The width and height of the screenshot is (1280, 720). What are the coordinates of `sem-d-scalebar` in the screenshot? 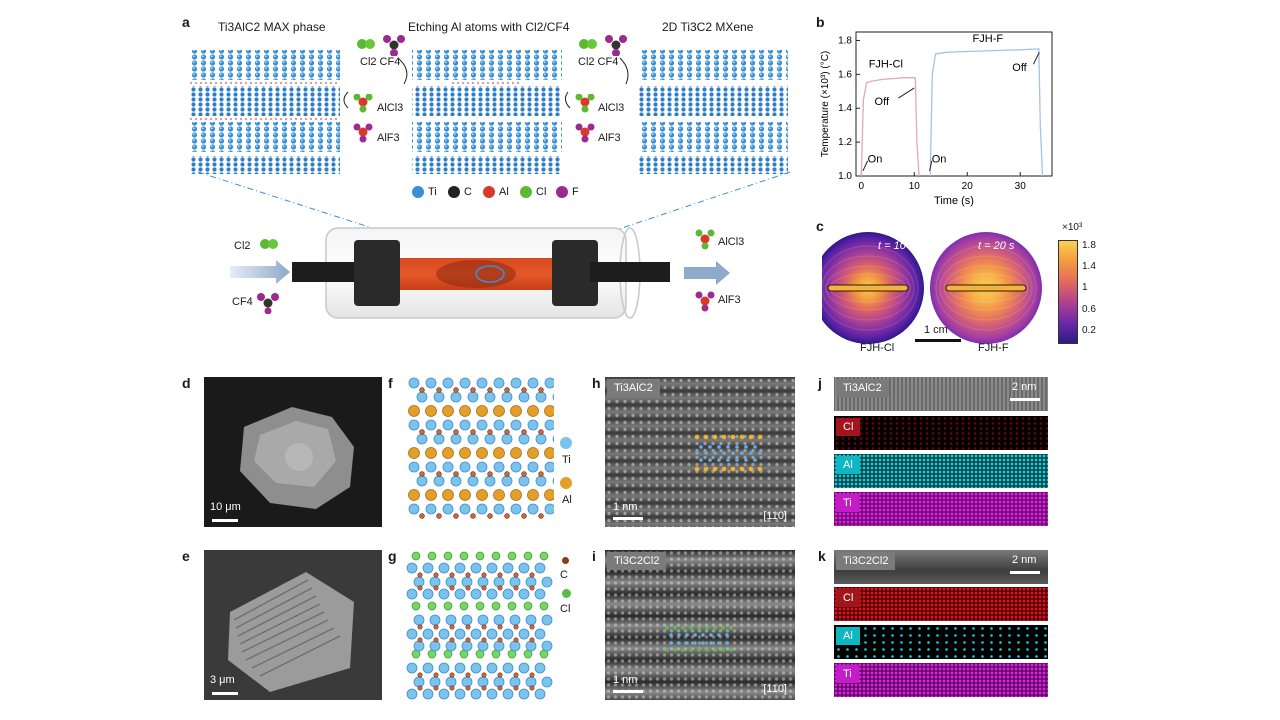 It's located at (225, 520).